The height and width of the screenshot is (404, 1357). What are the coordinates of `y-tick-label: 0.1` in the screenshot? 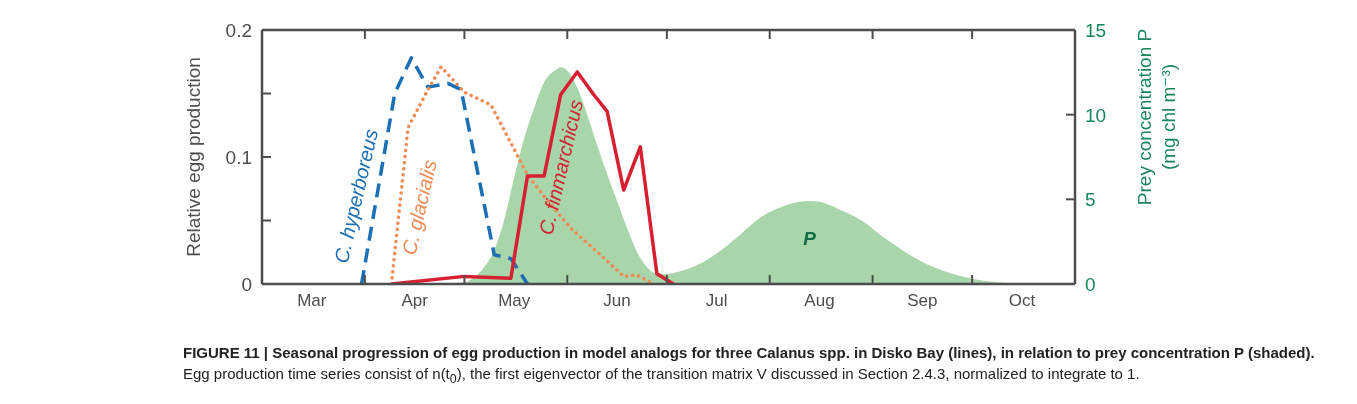 It's located at (238, 157).